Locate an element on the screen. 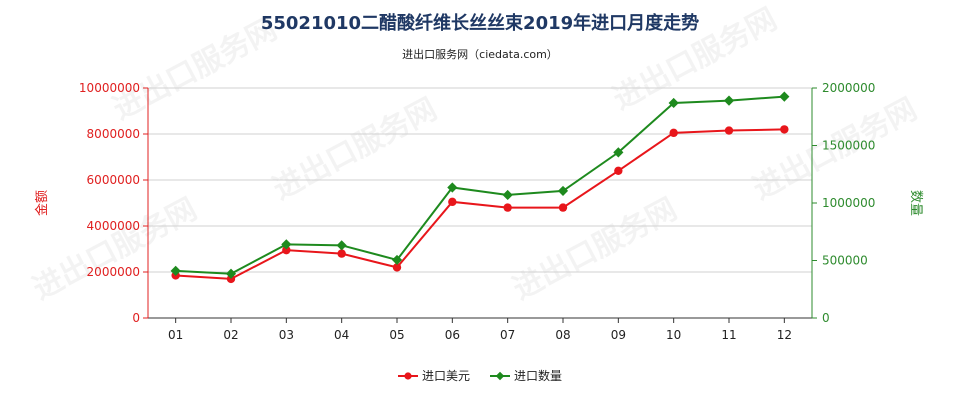 Image resolution: width=960 pixels, height=400 pixels. chart-subtitle: 进出口服务网（ciedata.com） is located at coordinates (480, 54).